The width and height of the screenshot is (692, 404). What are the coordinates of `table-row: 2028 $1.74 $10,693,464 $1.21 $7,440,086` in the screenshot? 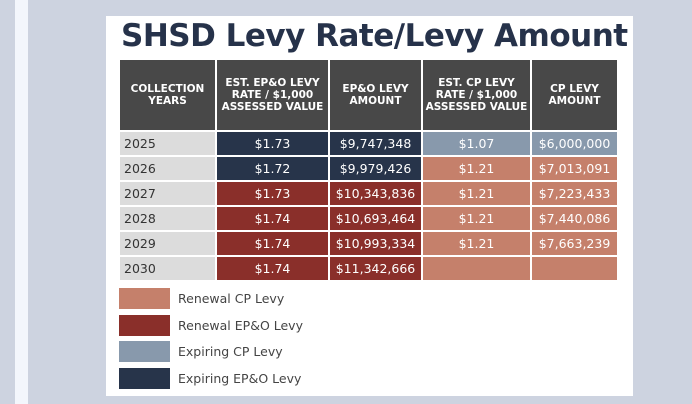 It's located at (368, 218).